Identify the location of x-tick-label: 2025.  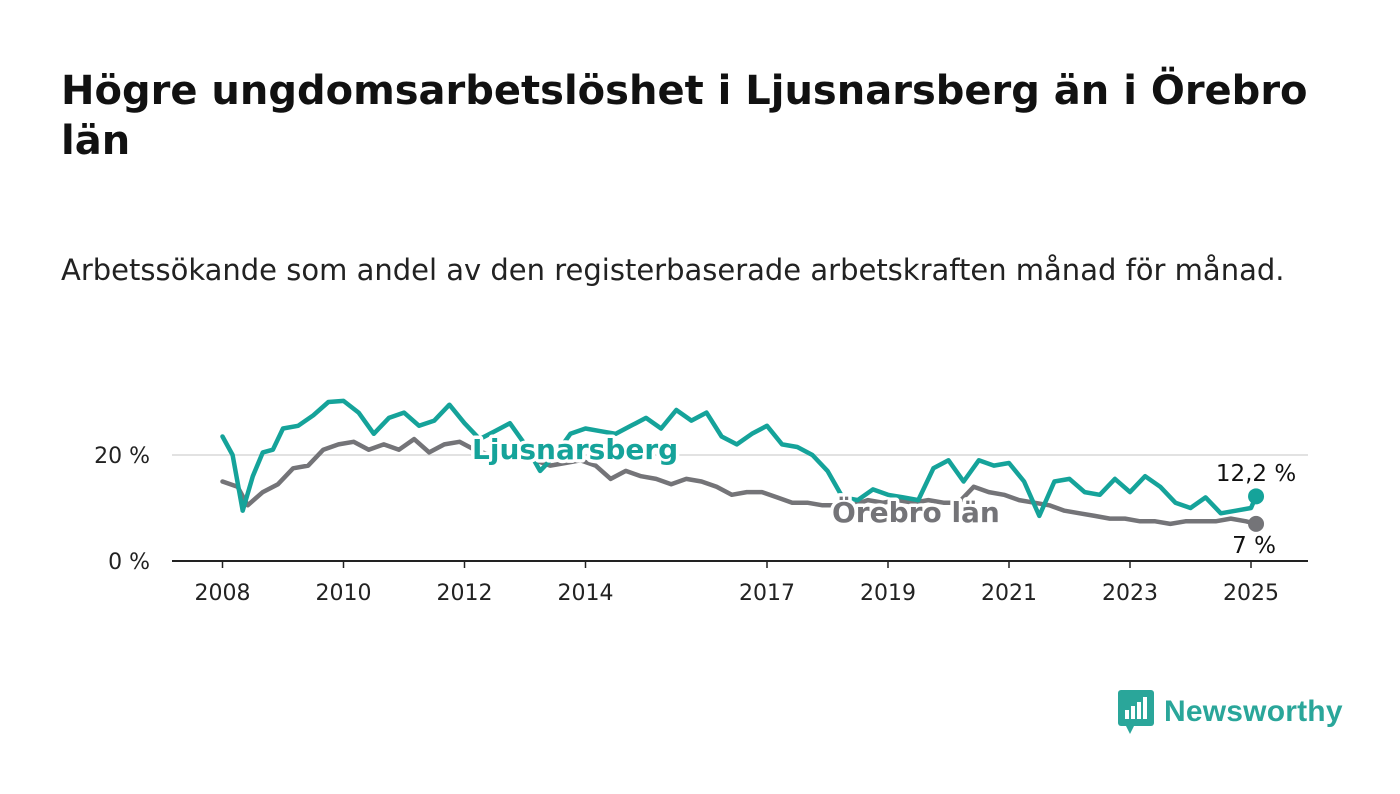
(1251, 593).